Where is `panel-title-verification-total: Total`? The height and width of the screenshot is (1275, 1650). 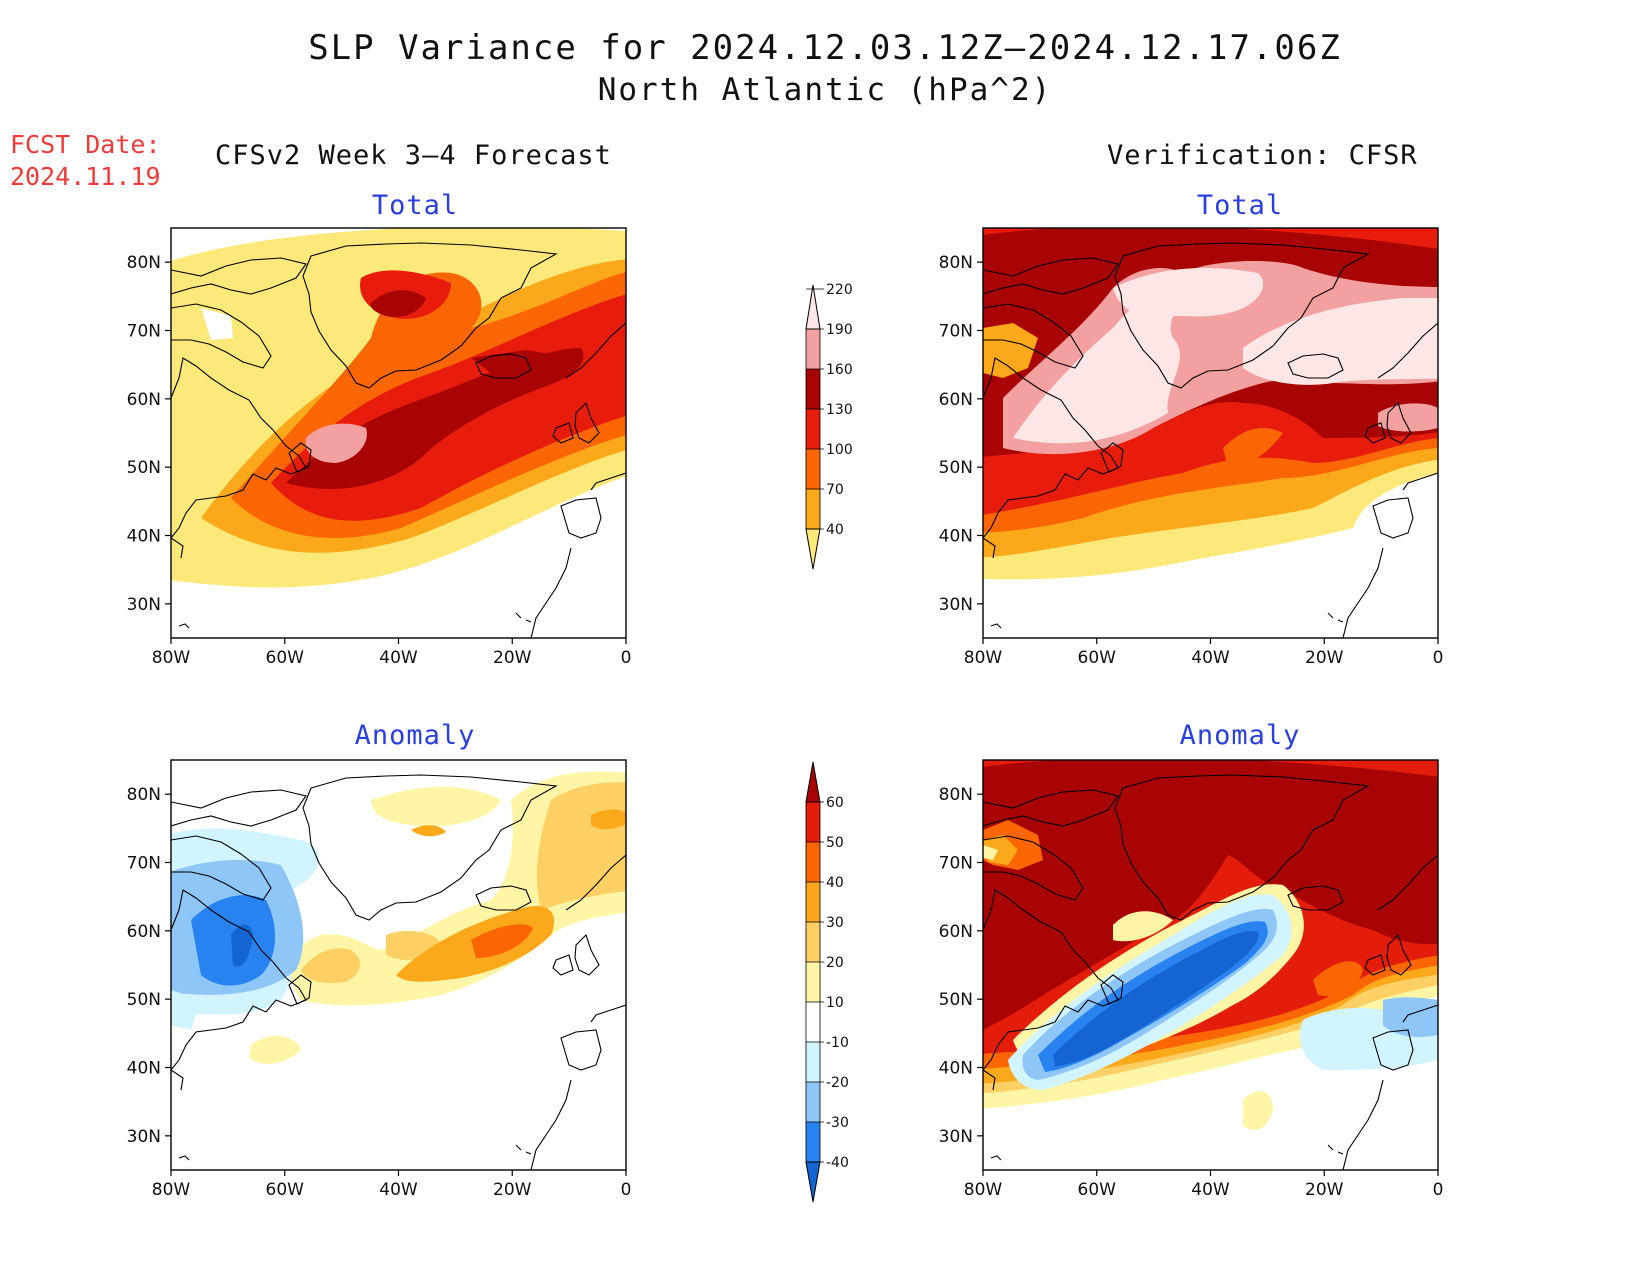
panel-title-verification-total: Total is located at coordinates (1240, 205).